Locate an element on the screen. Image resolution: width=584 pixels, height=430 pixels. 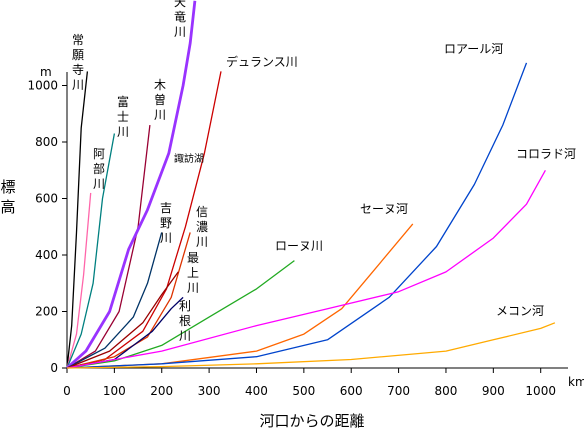
series-label-char: 濃 is located at coordinates (202, 227).